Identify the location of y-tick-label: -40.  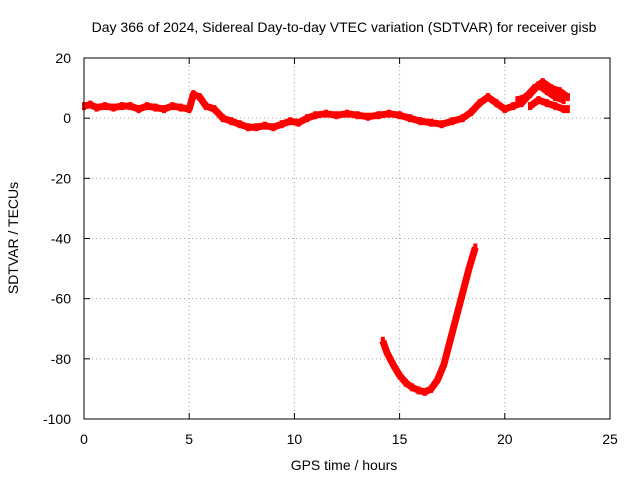
(61, 239).